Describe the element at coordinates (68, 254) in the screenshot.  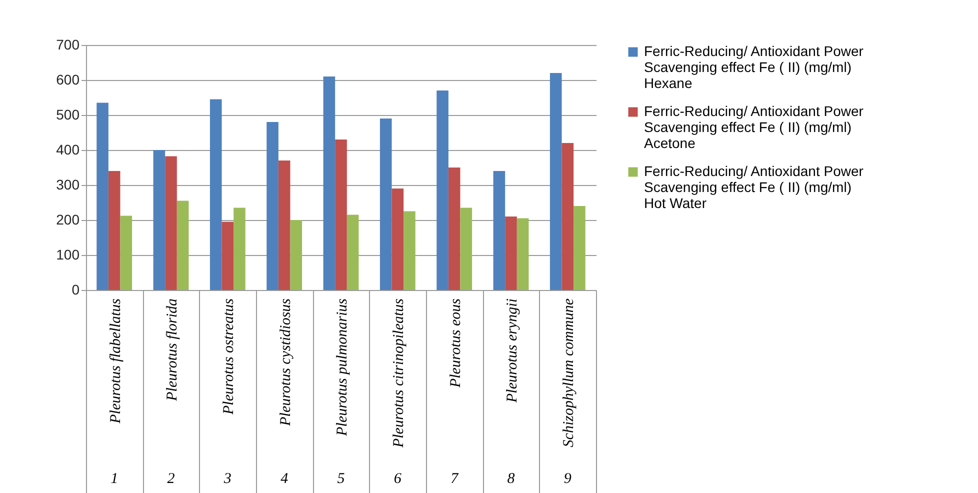
I see `y-tick-label: 100` at that location.